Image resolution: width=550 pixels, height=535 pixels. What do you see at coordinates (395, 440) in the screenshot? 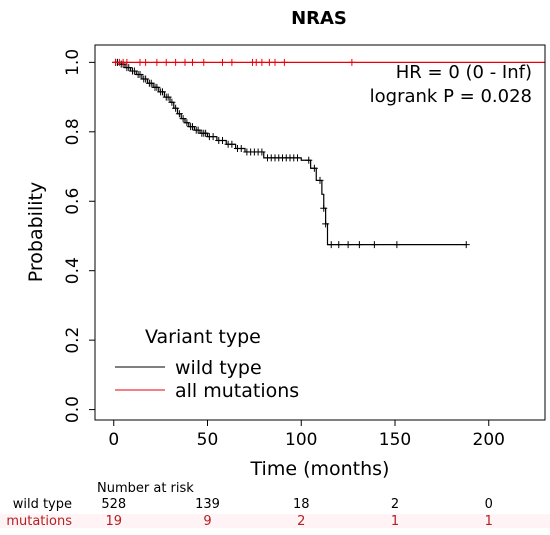
I see `x-tick-label: 150` at bounding box center [395, 440].